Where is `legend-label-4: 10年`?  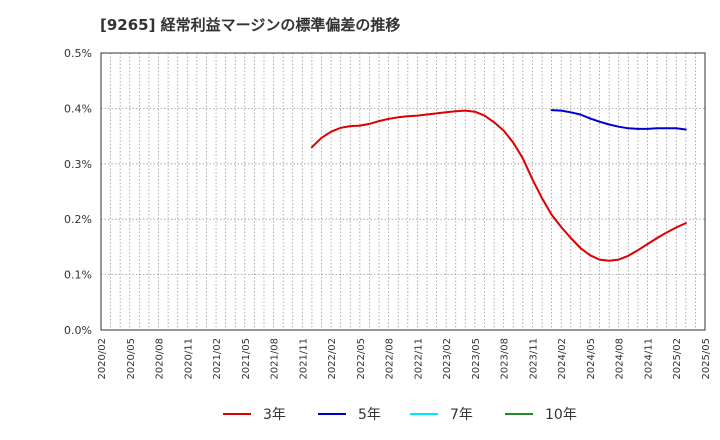
legend-label-4: 10年 is located at coordinates (561, 415).